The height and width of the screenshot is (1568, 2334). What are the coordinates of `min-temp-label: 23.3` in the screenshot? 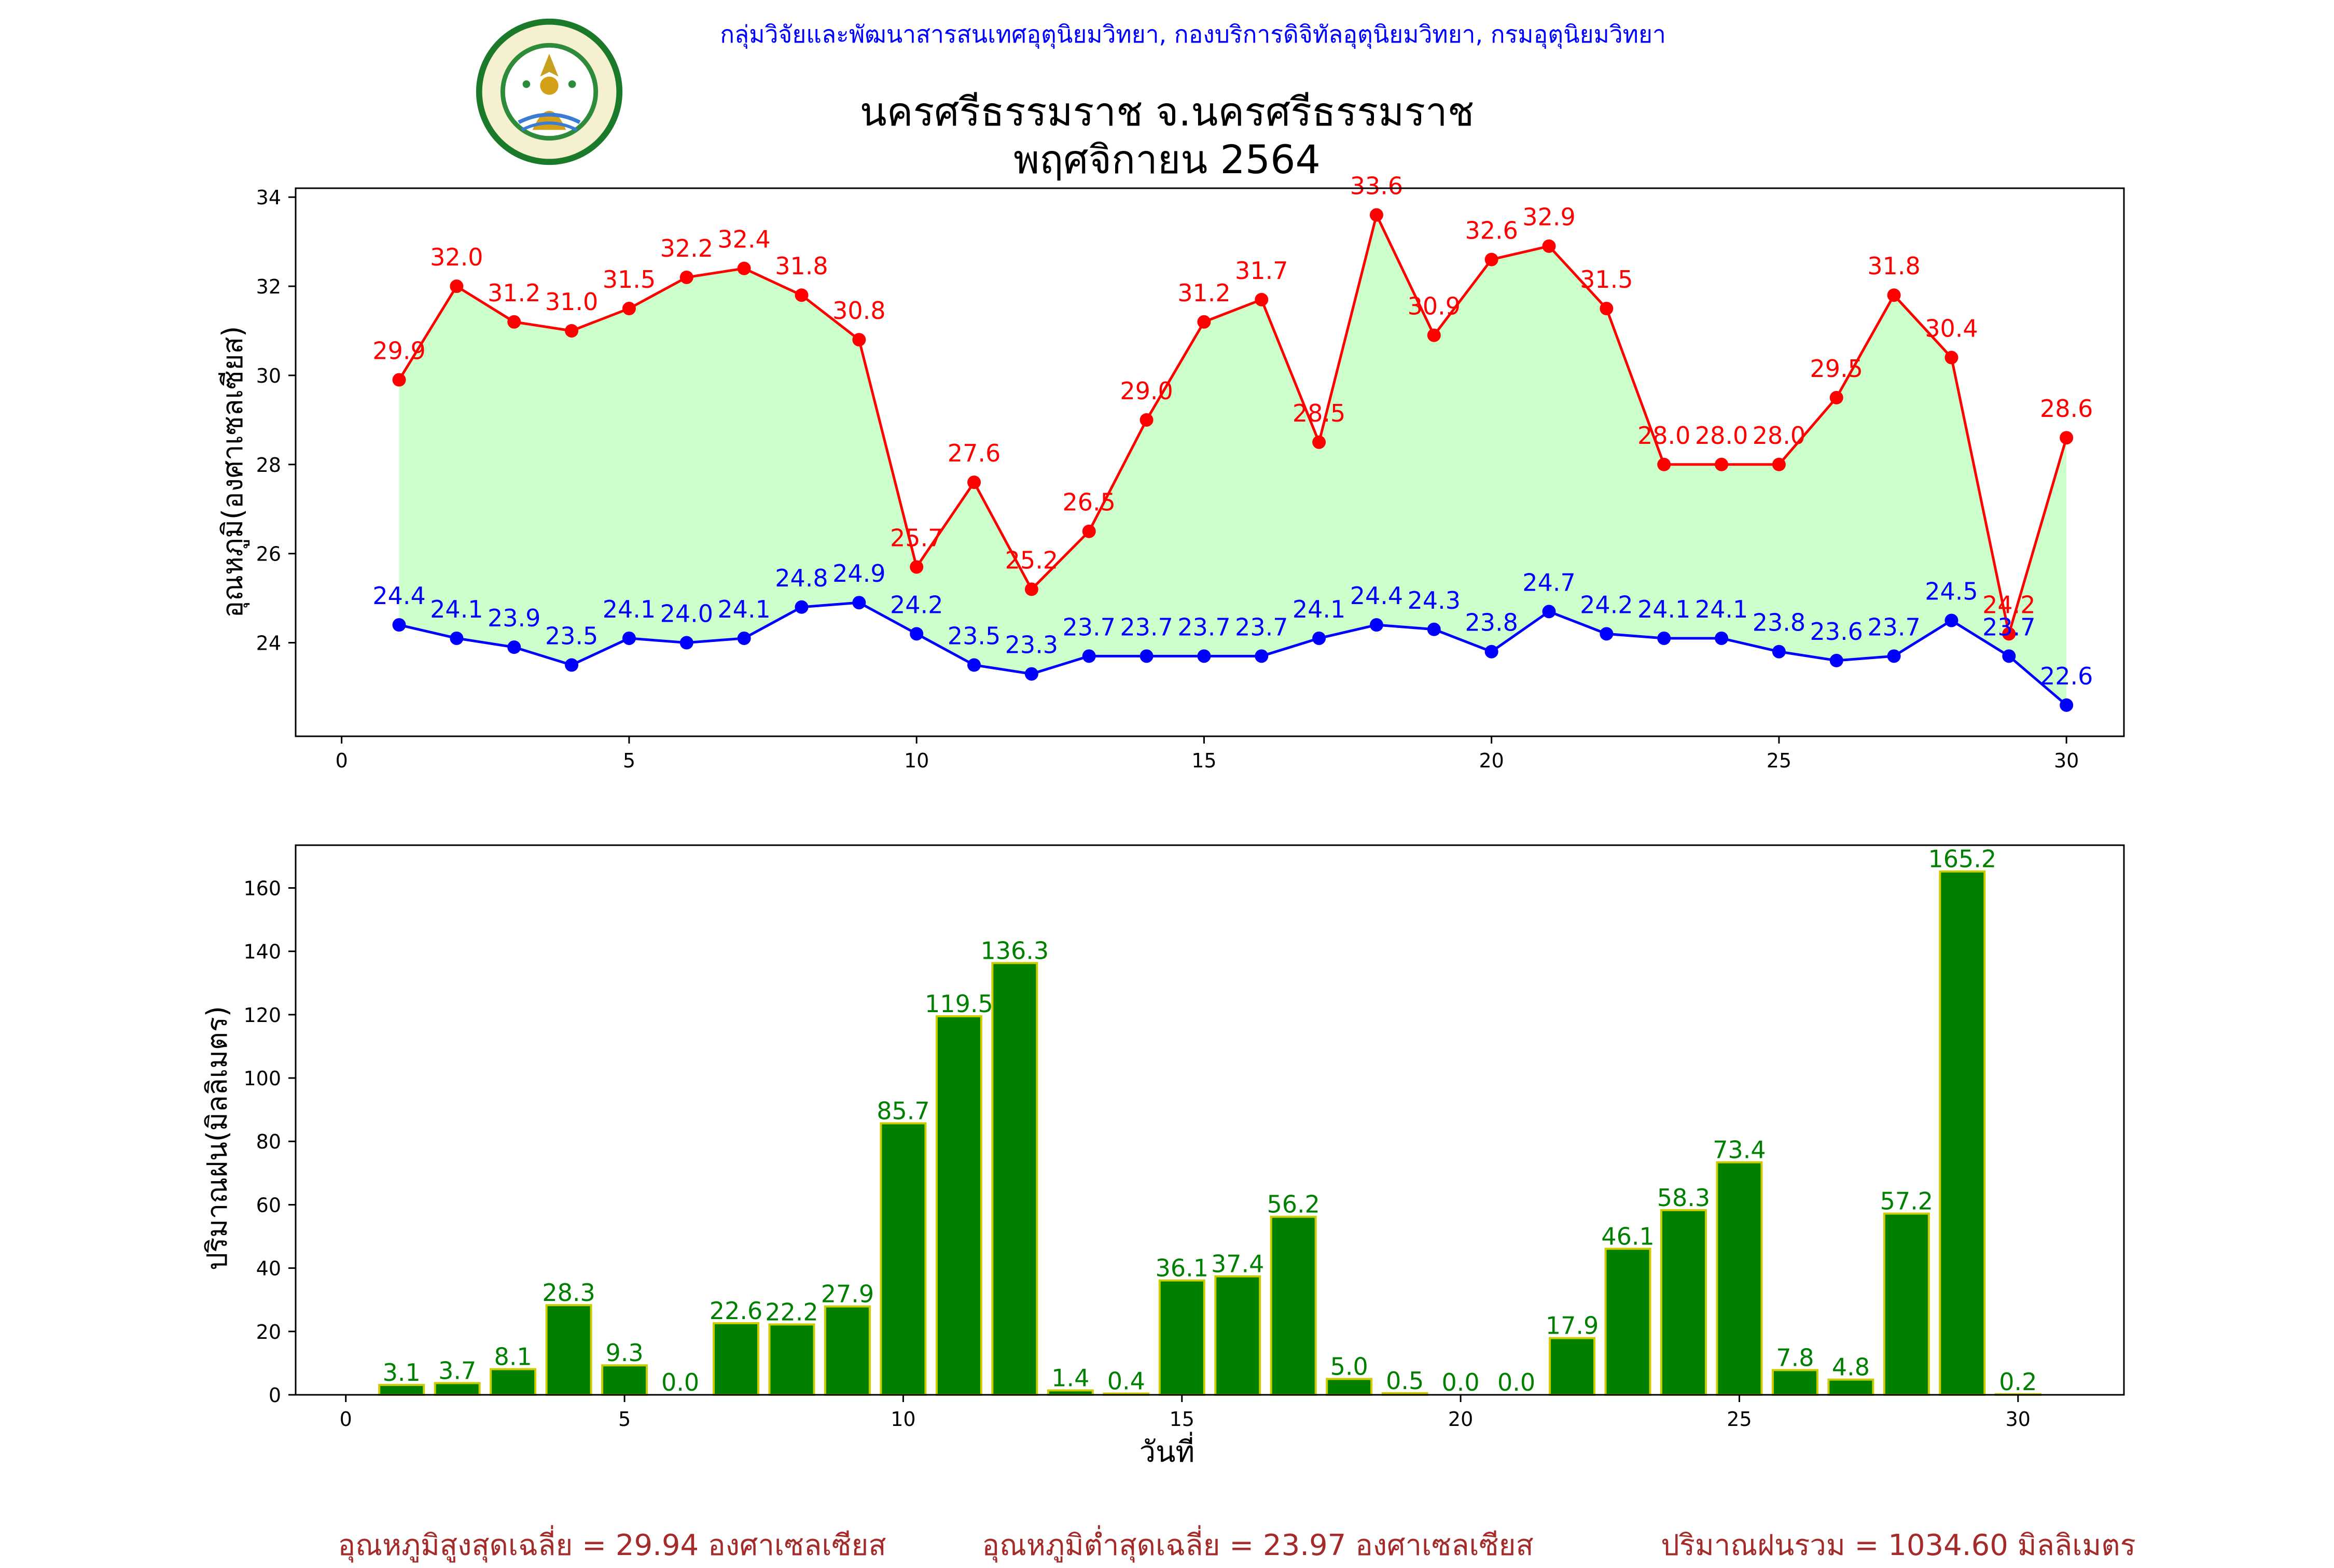 It's located at (1032, 645).